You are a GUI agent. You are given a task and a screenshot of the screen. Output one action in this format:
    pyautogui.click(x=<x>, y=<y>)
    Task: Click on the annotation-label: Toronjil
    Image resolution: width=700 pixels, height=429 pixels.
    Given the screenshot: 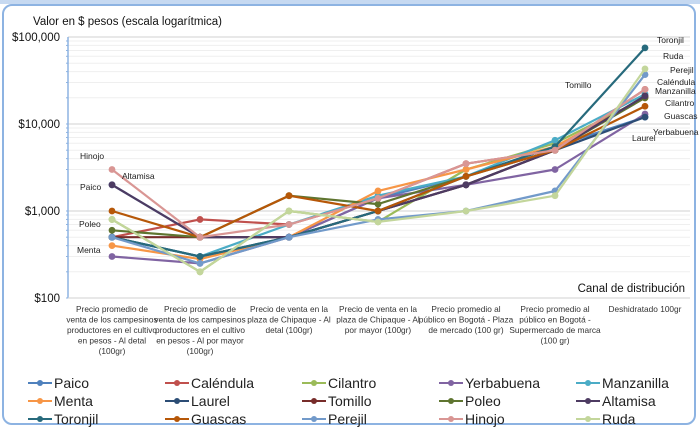 What is the action you would take?
    pyautogui.click(x=670, y=40)
    